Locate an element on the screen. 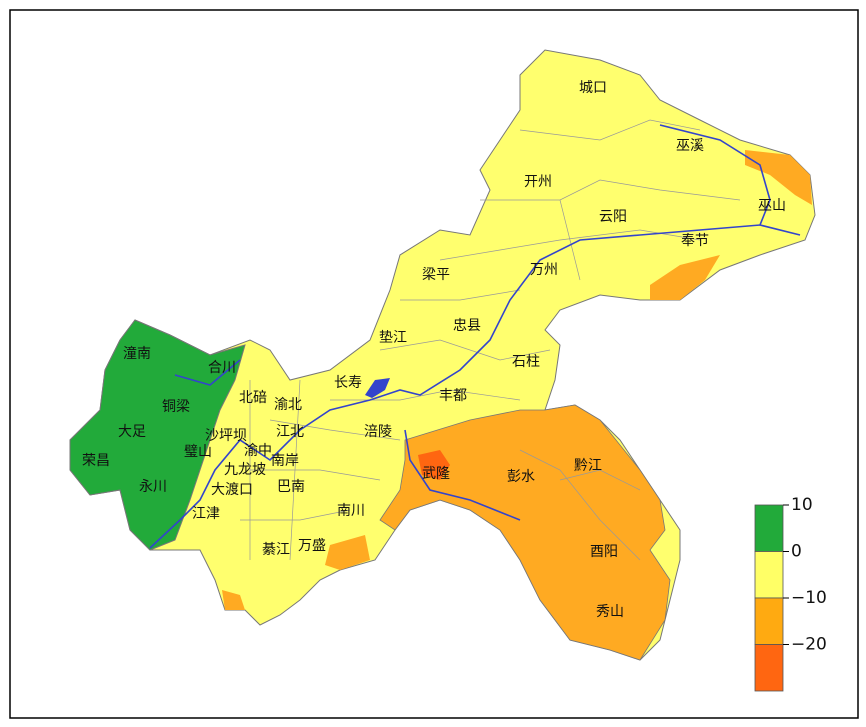 The image size is (866, 727). district-label: 巴南 is located at coordinates (291, 487).